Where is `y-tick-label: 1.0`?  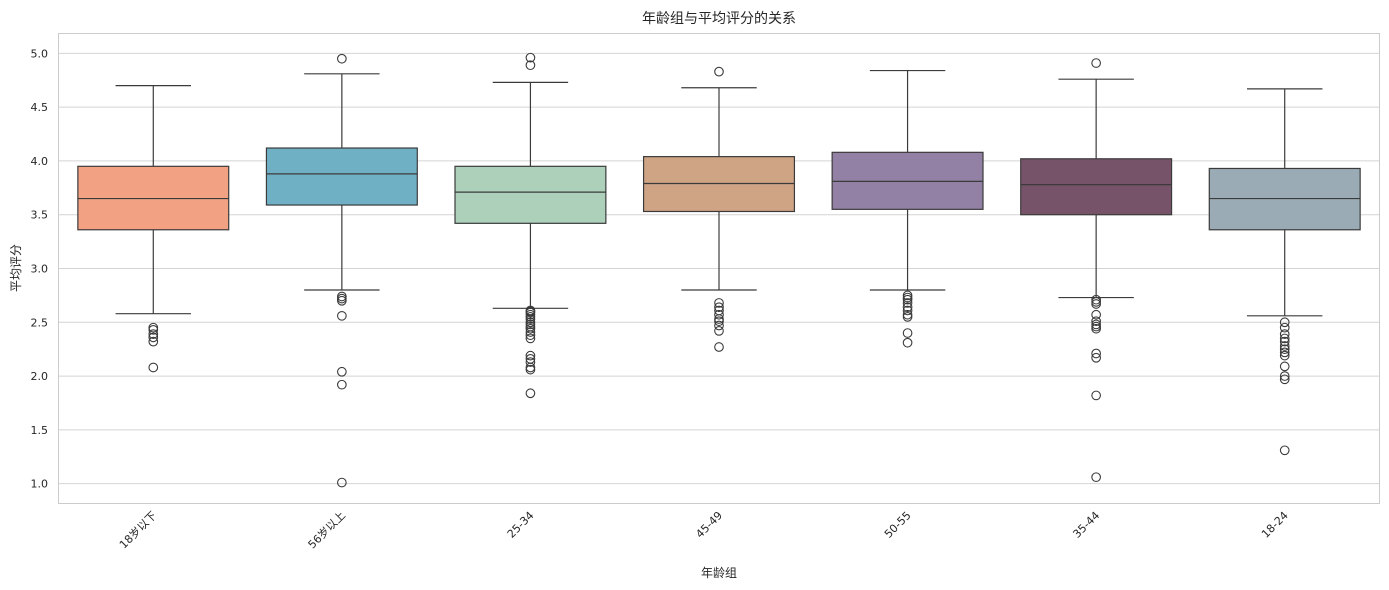
y-tick-label: 1.0 is located at coordinates (40, 484).